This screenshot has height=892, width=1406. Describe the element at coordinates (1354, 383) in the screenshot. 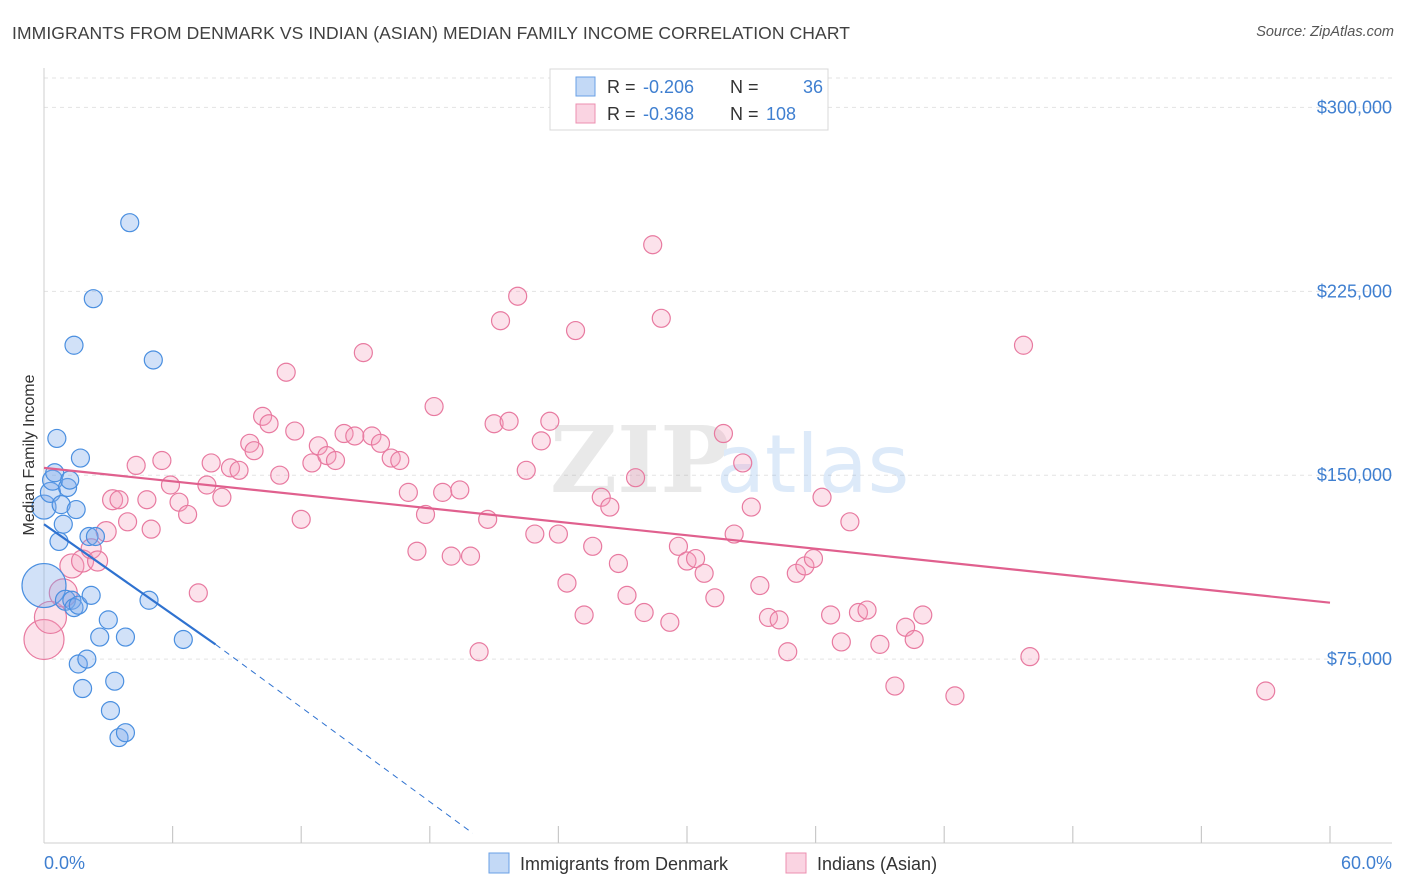

I see `y-tick-labels: $75,000 $150,000 $225,000 $300,000` at that location.